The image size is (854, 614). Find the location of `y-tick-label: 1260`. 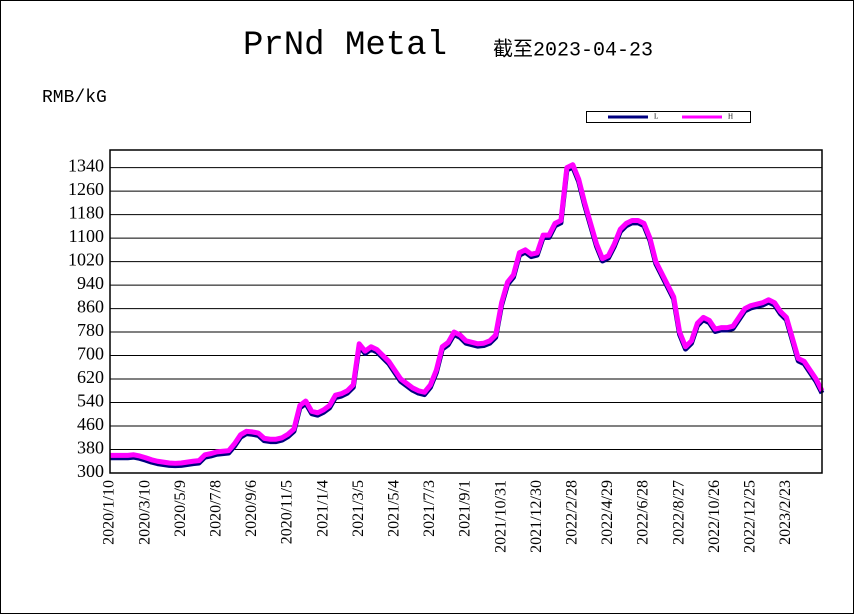

y-tick-label: 1260 is located at coordinates (86, 189).